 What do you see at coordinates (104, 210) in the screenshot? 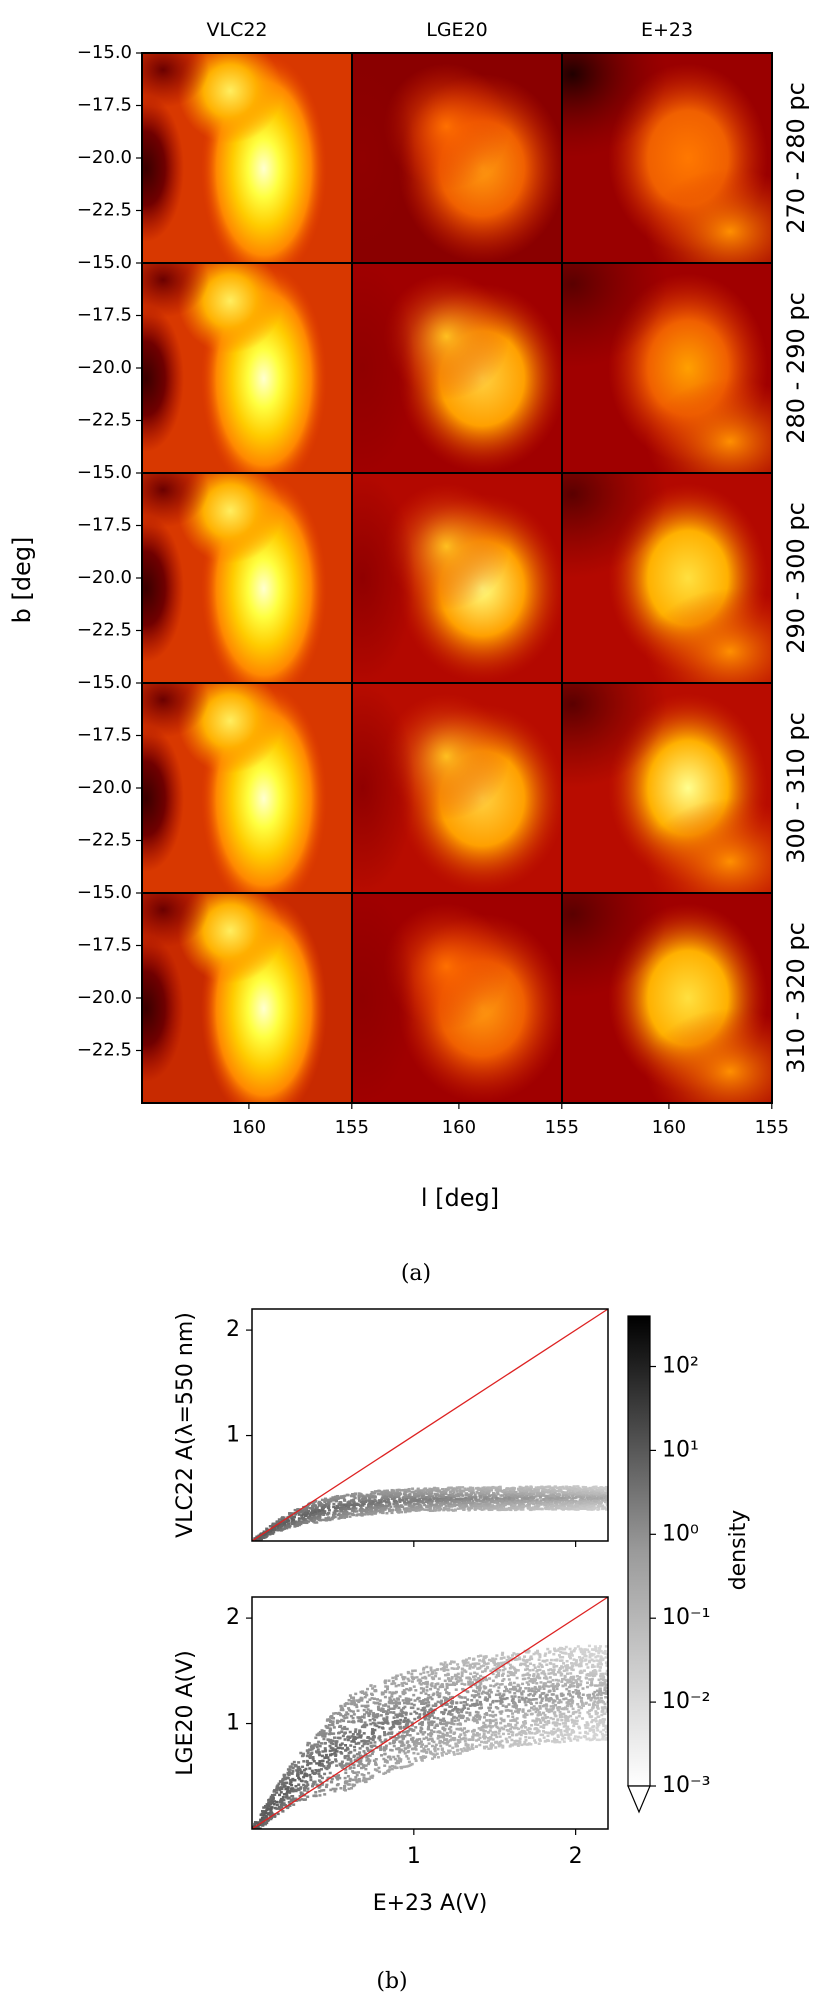
I see `y-tick-label: −22.5` at bounding box center [104, 210].